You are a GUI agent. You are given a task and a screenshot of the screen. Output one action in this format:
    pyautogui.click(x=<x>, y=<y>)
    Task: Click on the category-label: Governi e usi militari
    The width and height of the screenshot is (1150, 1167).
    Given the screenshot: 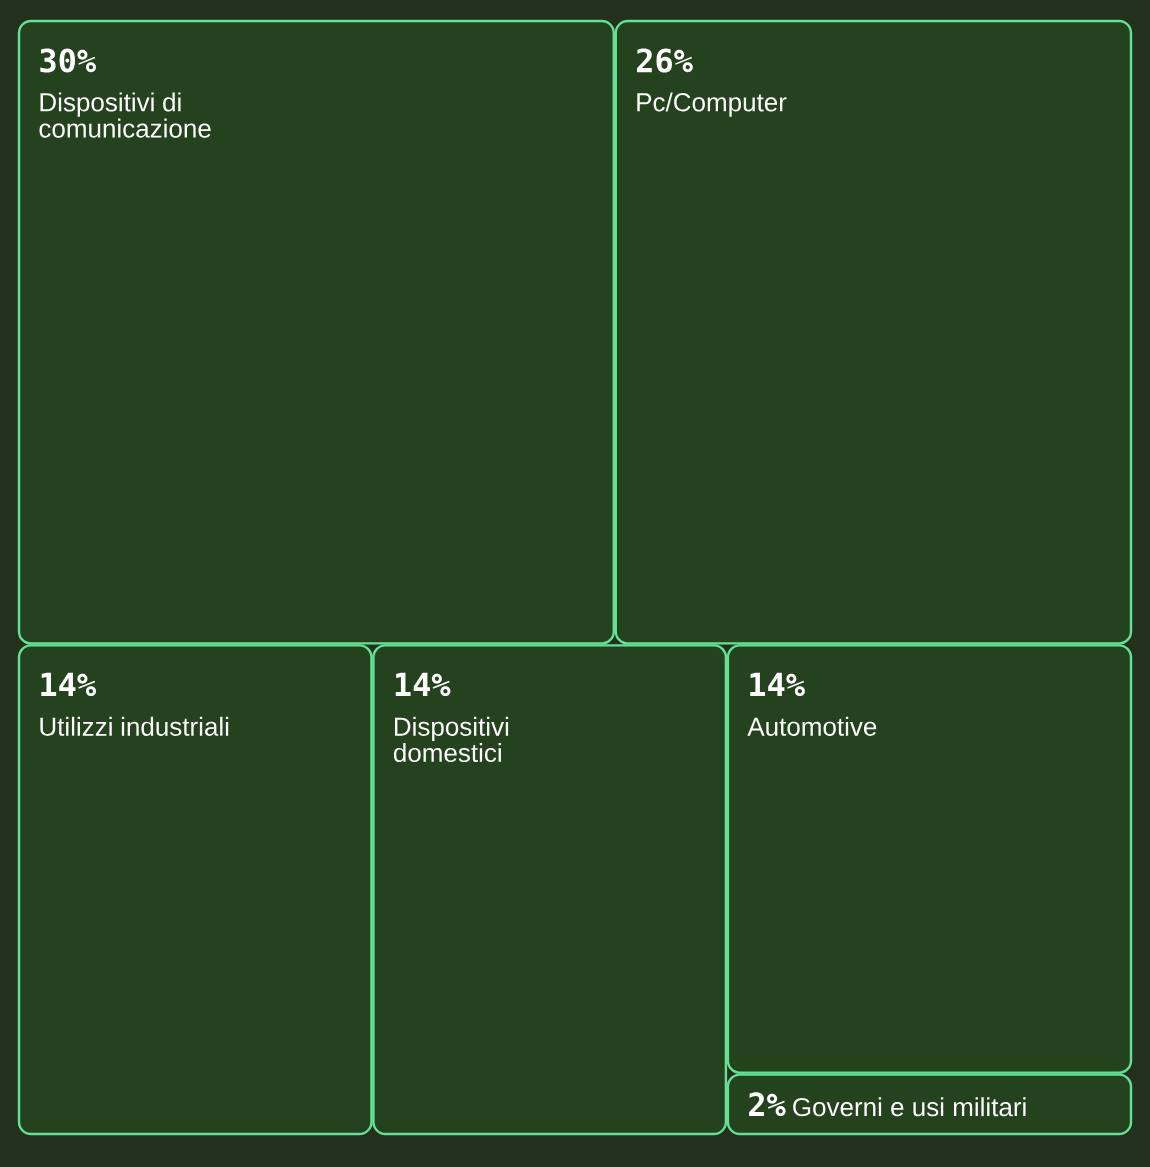 What is the action you would take?
    pyautogui.click(x=909, y=1107)
    